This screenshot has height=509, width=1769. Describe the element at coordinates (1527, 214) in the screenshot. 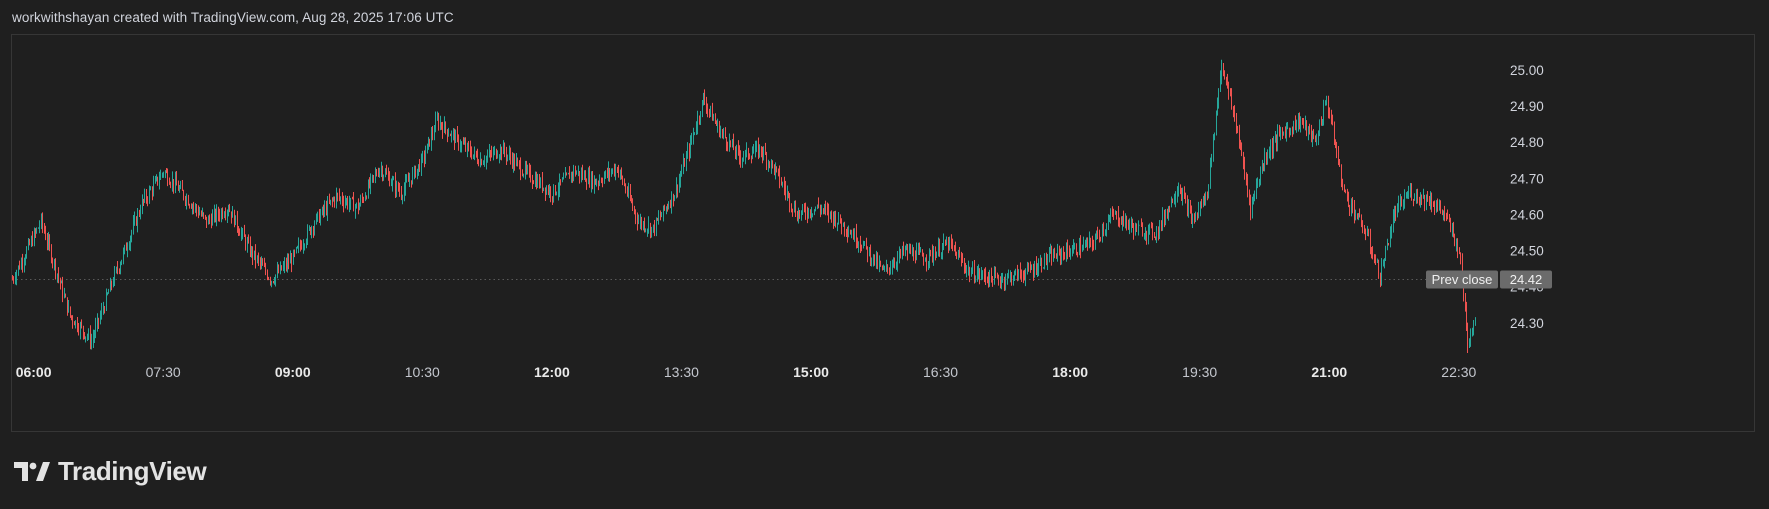

I see `y-tick-label: 24.60` at that location.